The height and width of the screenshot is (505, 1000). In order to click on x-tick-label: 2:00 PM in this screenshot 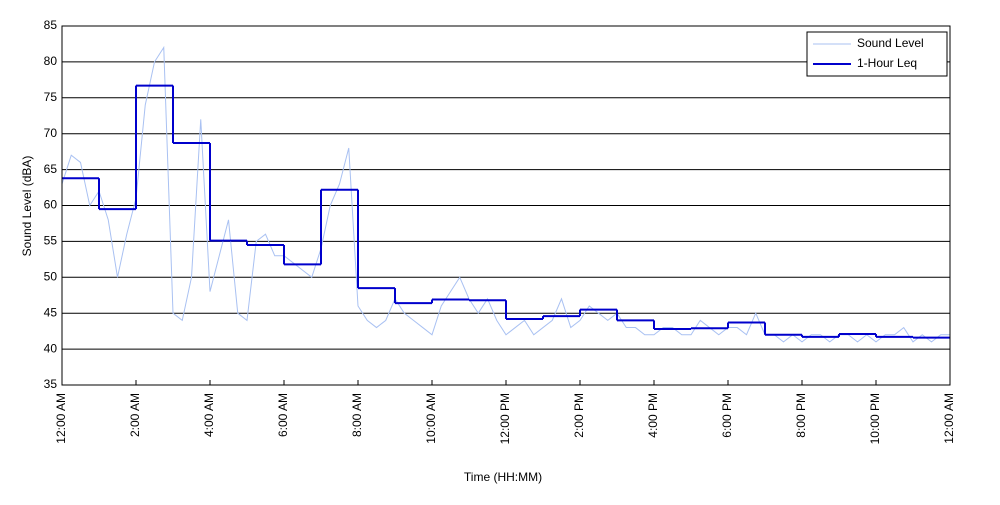, I will do `click(579, 415)`.